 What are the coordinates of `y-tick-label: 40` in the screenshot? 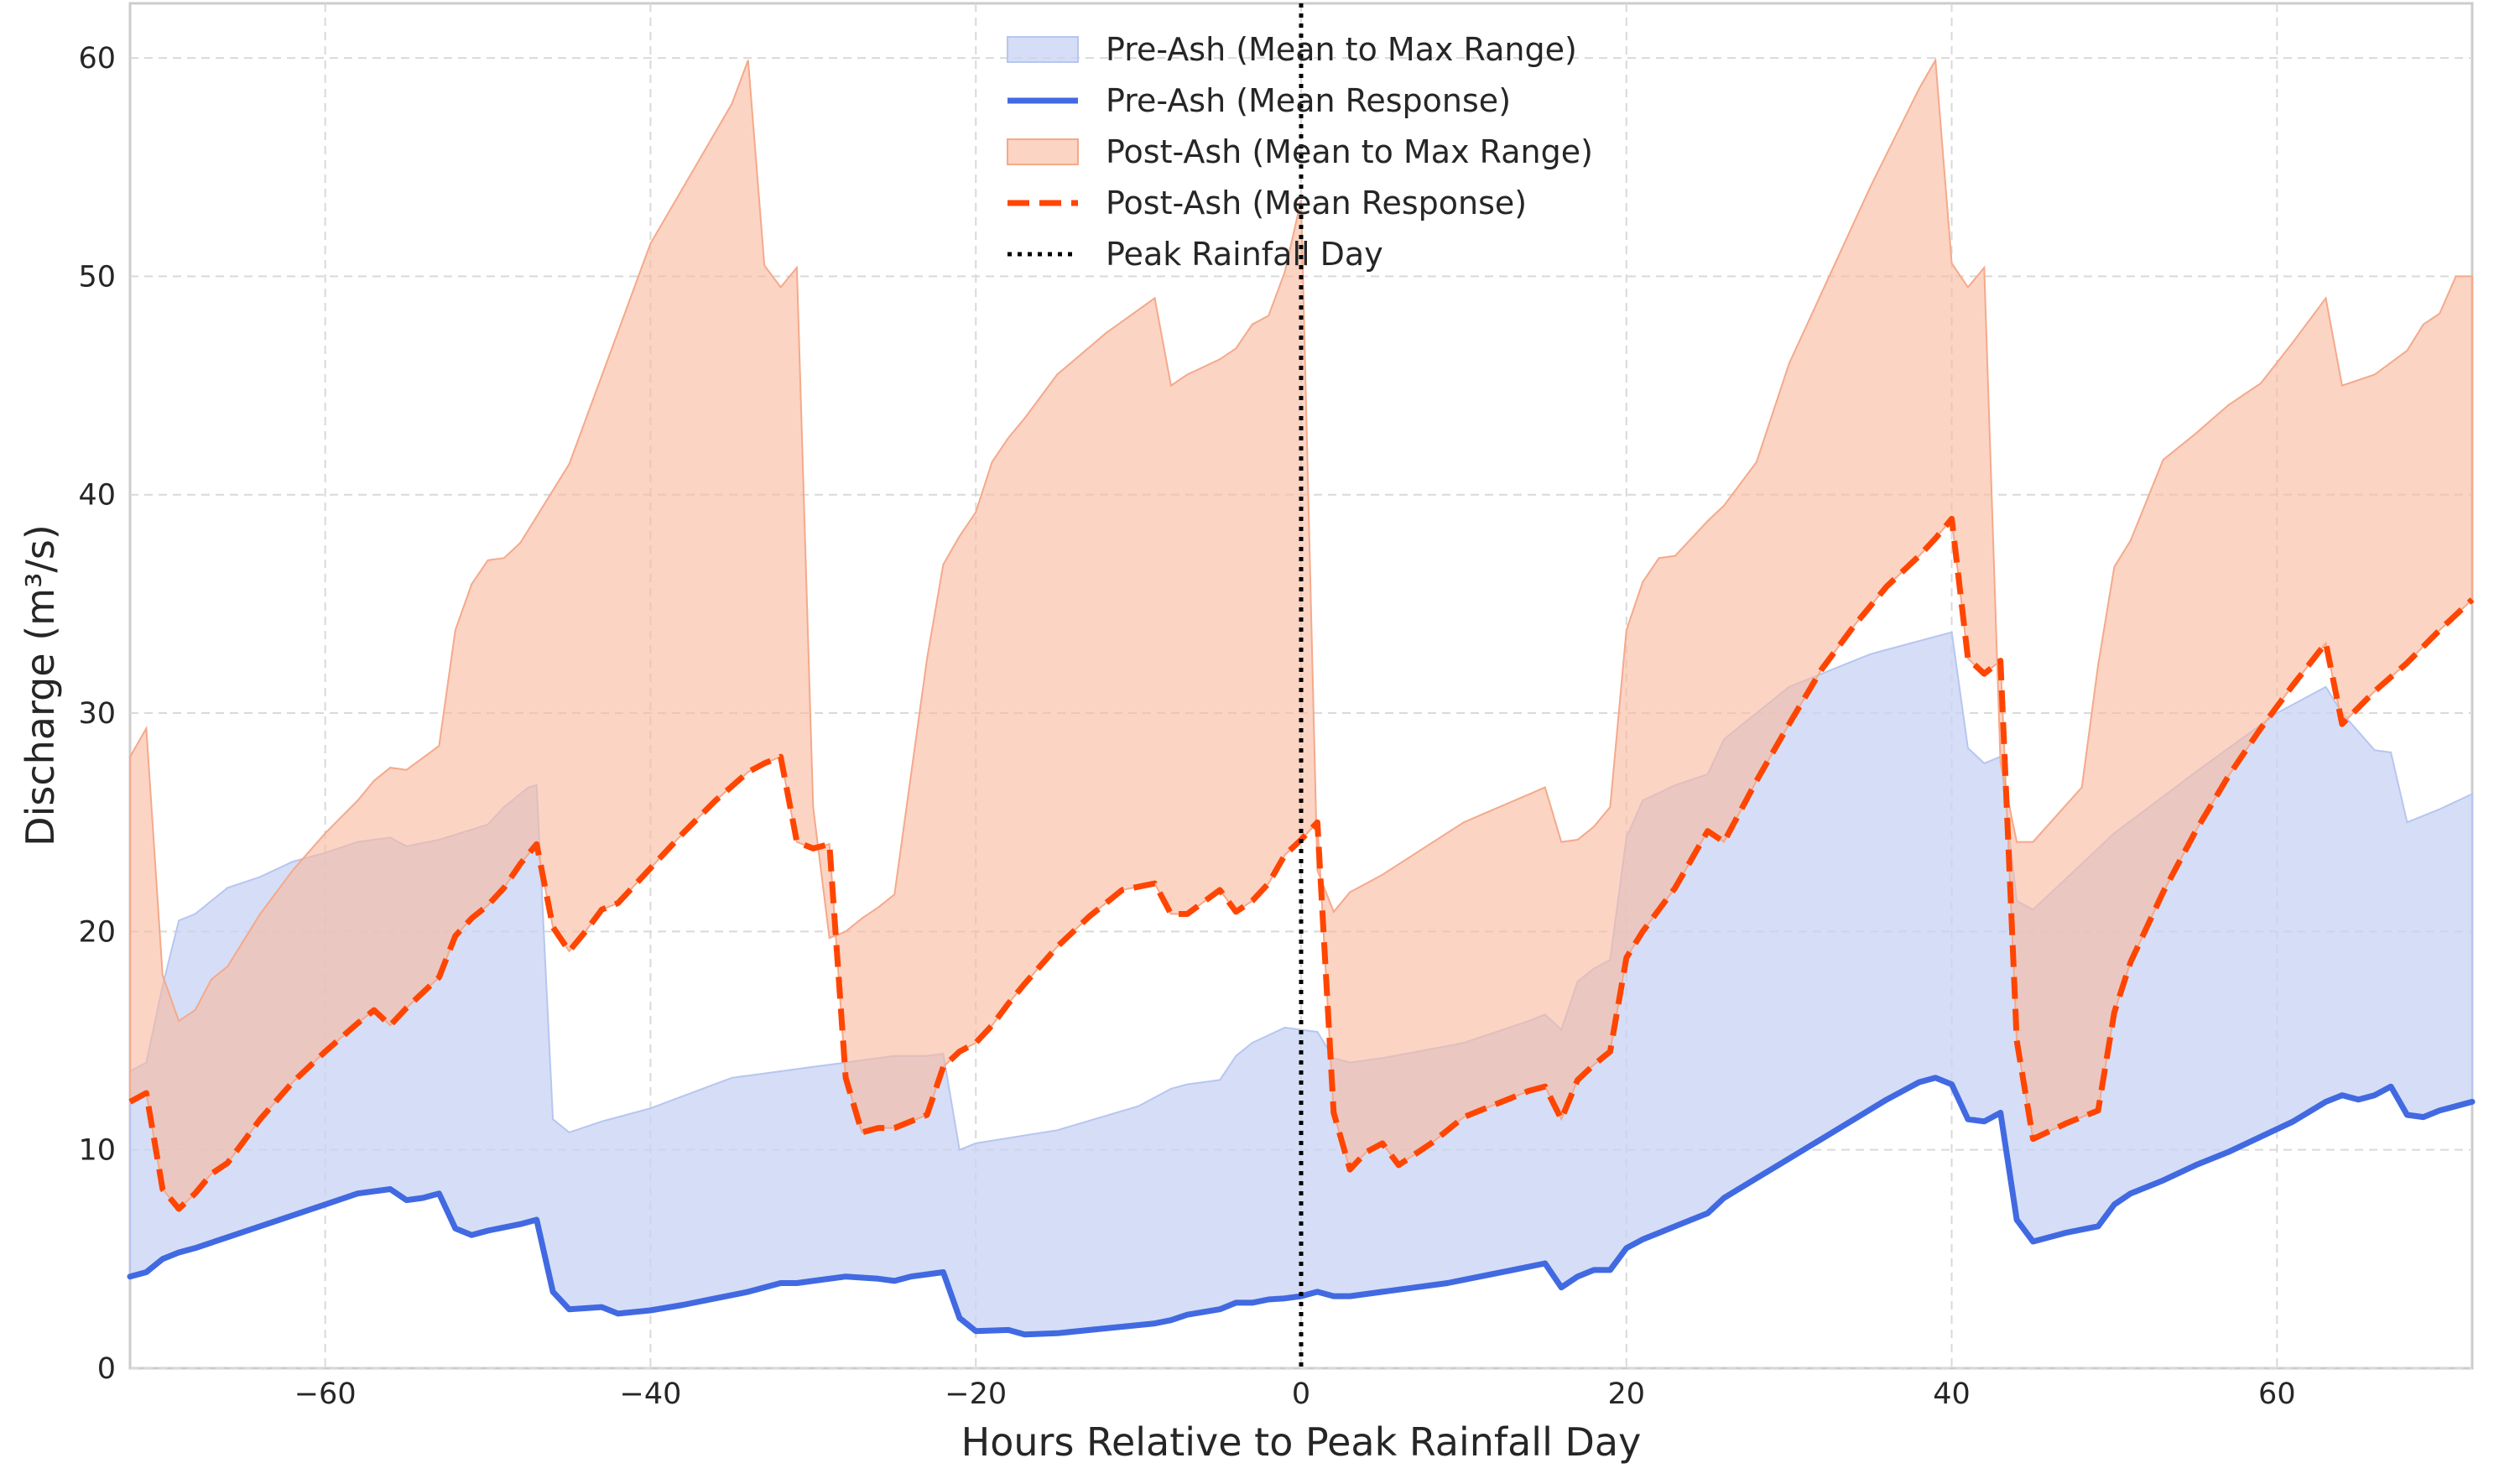 It's located at (97, 496).